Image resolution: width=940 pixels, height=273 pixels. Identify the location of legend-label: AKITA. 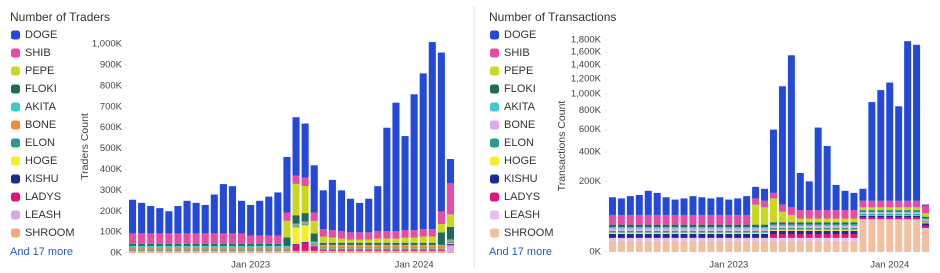
(520, 107).